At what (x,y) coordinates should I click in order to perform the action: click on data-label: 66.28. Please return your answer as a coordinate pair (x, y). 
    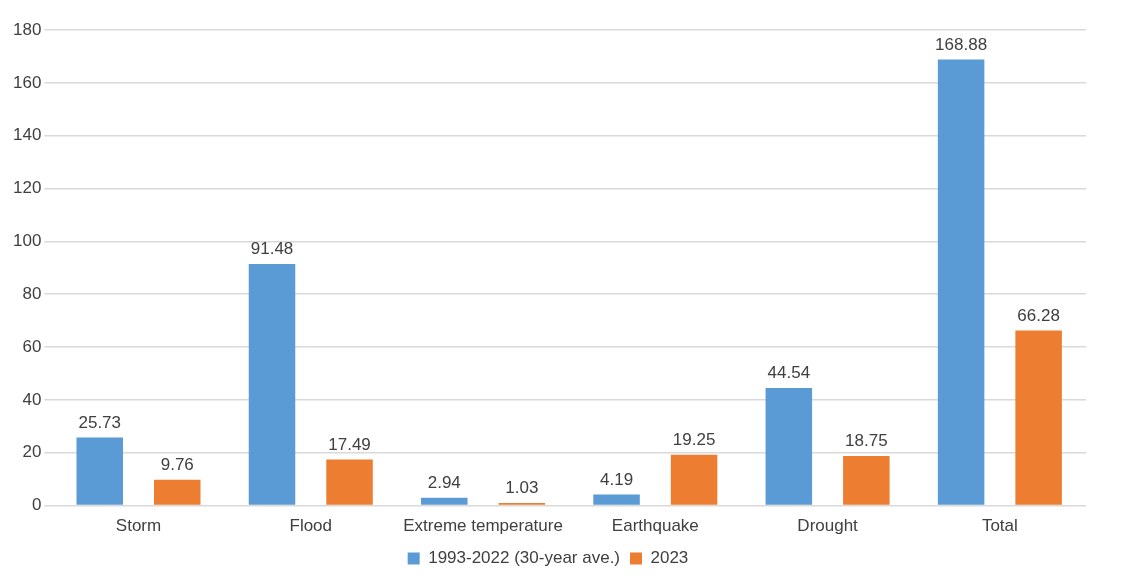
    Looking at the image, I should click on (1038, 315).